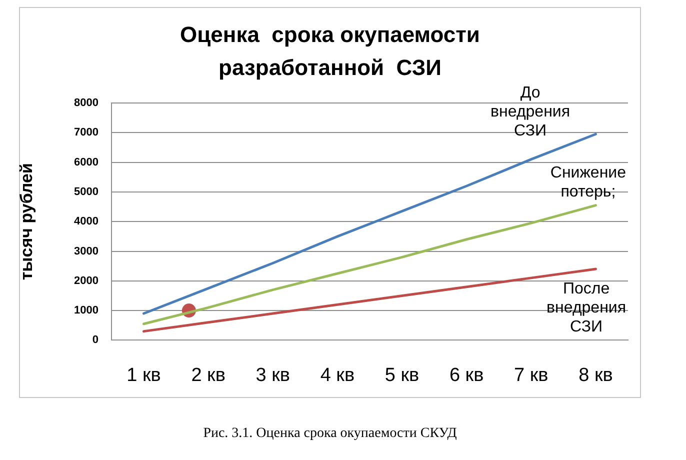 The width and height of the screenshot is (686, 460). I want to click on y-tick-label: 3000, so click(86, 251).